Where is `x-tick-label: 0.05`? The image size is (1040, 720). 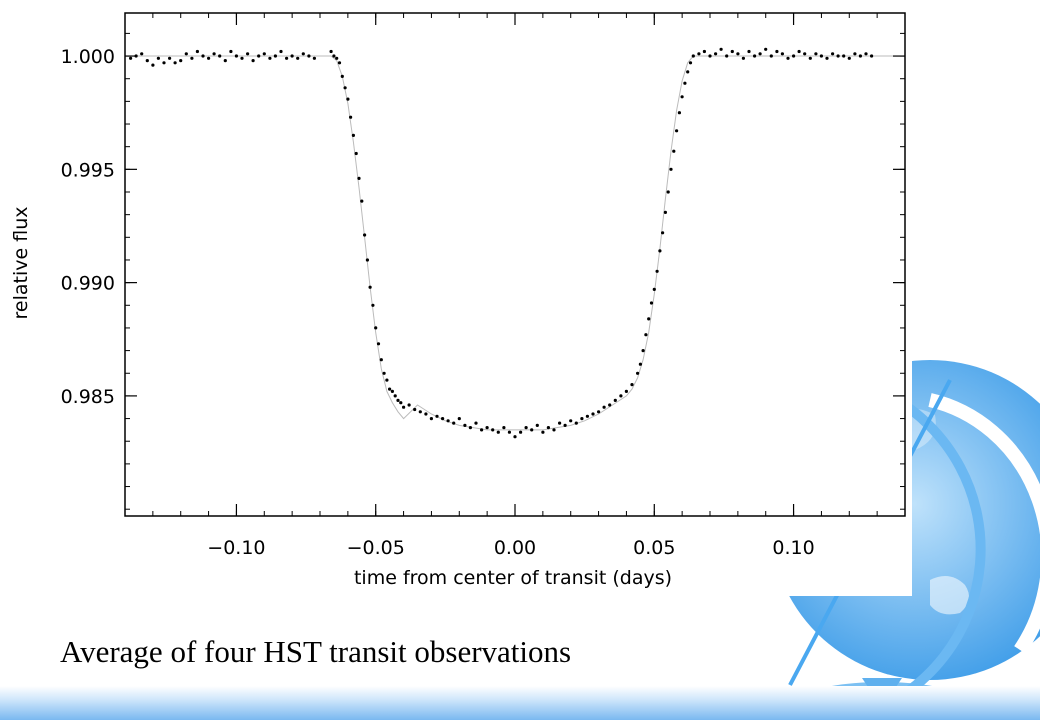
x-tick-label: 0.05 is located at coordinates (654, 548).